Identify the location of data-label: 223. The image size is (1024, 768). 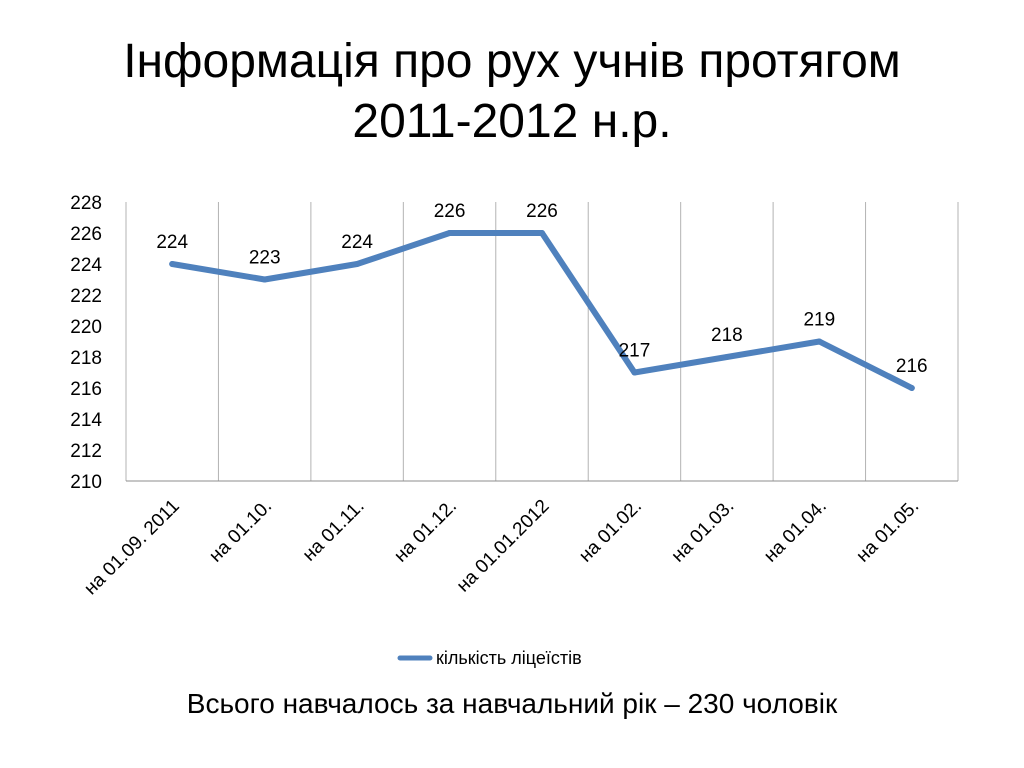
(265, 258).